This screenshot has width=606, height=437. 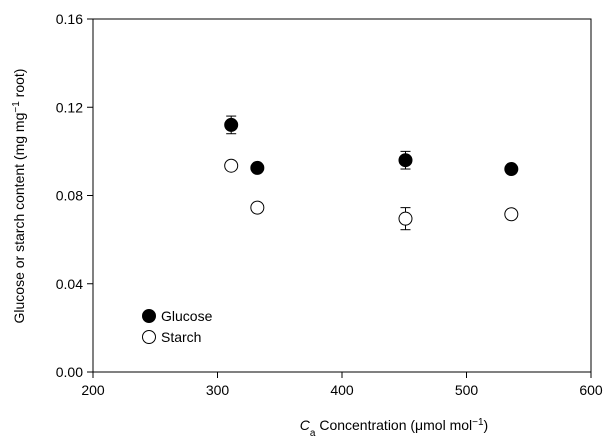 I want to click on data-marks, so click(x=371, y=173).